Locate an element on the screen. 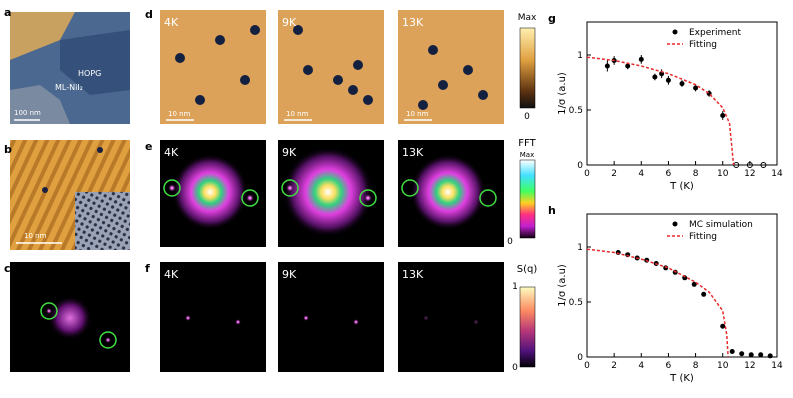 The width and height of the screenshot is (793, 398). x-tick-label: 4 is located at coordinates (641, 174).